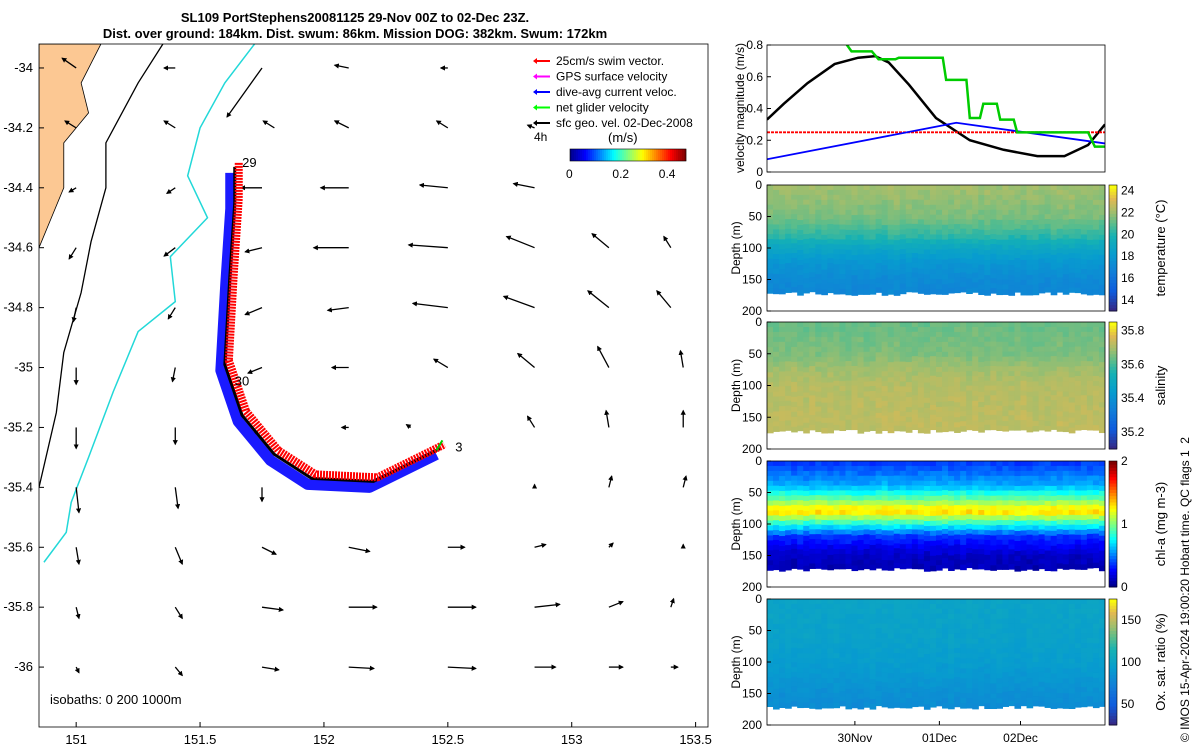 The width and height of the screenshot is (1200, 750). I want to click on colorbar-cell, so click(637, 155).